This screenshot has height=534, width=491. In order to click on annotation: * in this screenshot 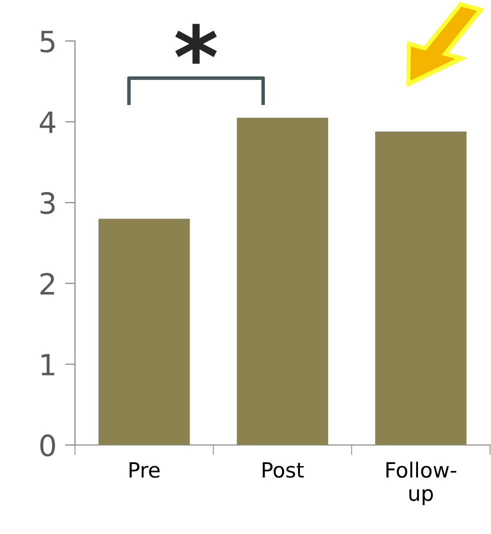, I will do `click(196, 44)`.